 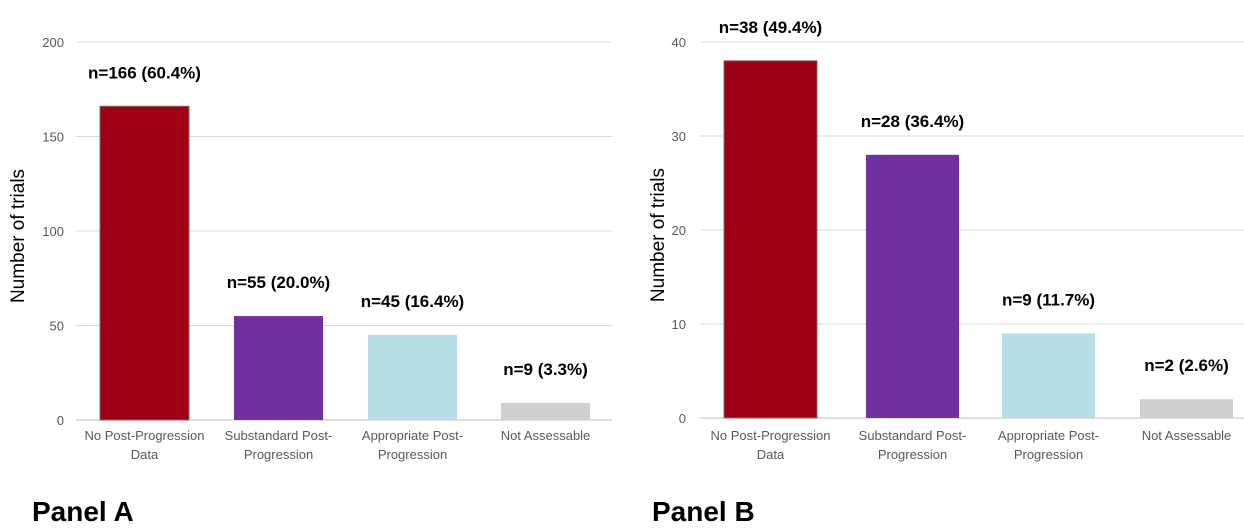 What do you see at coordinates (144, 72) in the screenshot?
I see `data-label: n=166 (60.4%)` at bounding box center [144, 72].